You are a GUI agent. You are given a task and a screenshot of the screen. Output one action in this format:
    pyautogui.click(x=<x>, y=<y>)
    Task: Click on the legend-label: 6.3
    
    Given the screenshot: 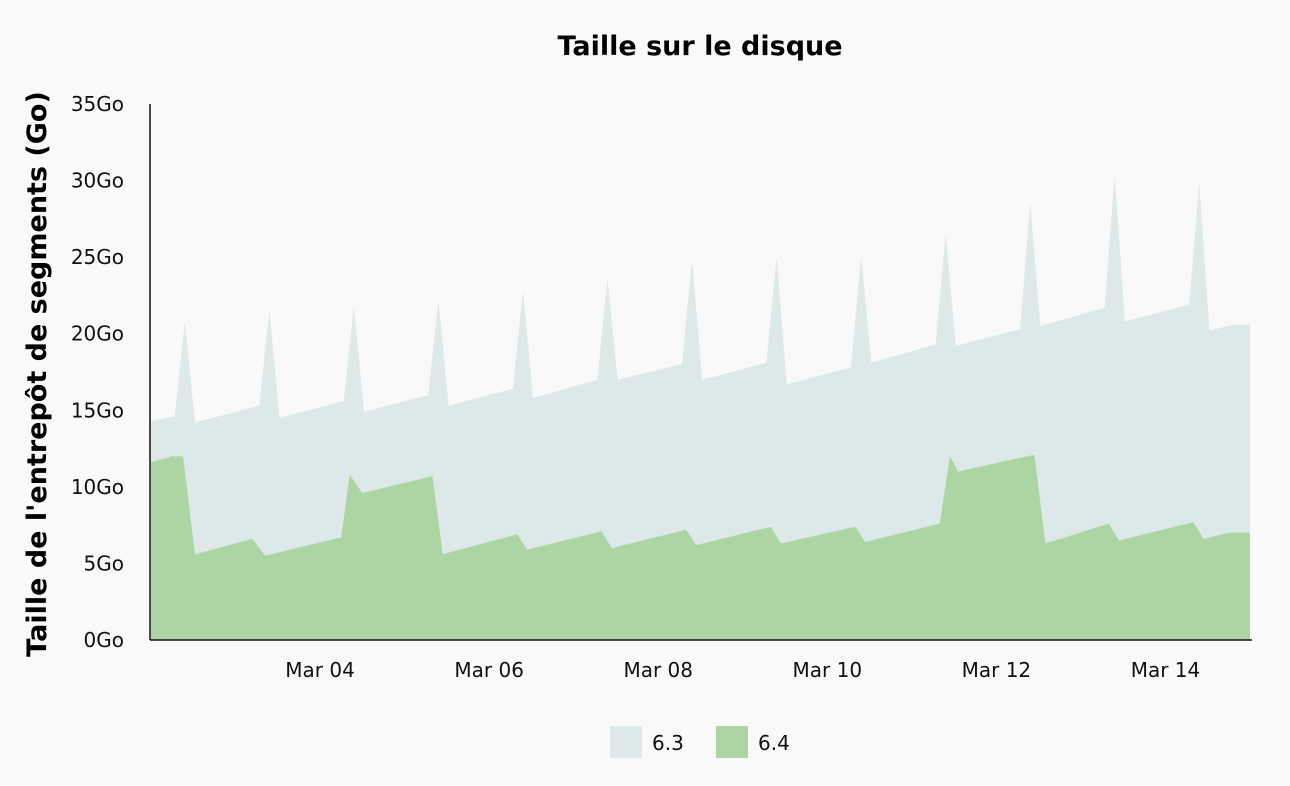 What is the action you would take?
    pyautogui.click(x=668, y=743)
    